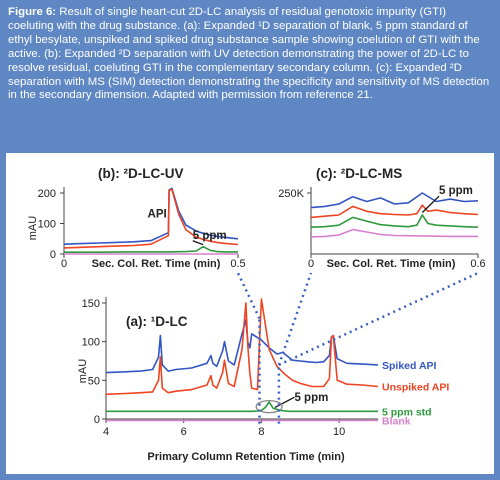  Describe the element at coordinates (237, 264) in the screenshot. I see `x-tick-label-b: 0.5` at that location.